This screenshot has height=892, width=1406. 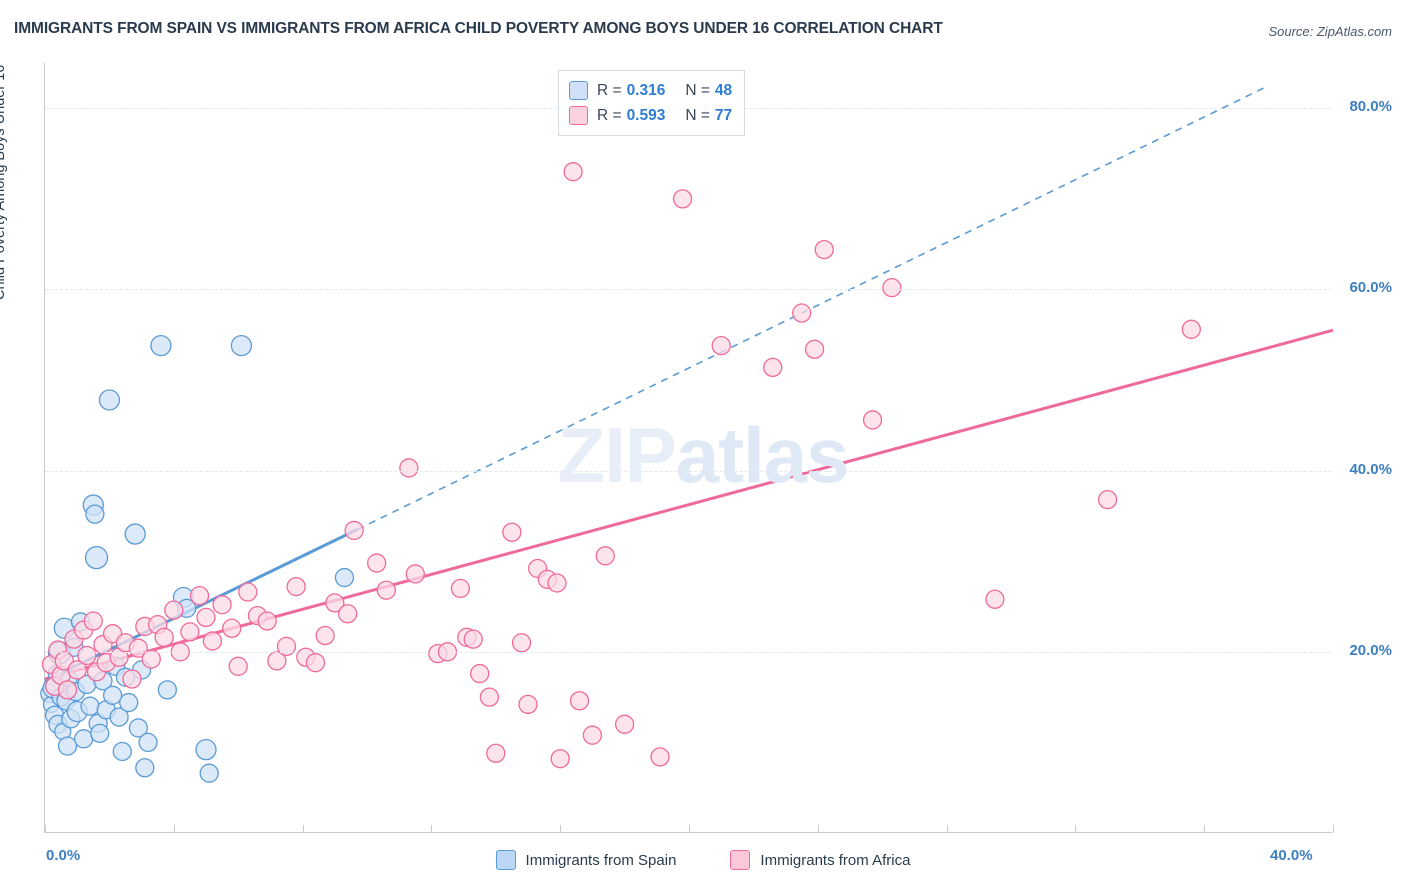 What do you see at coordinates (1370, 650) in the screenshot?
I see `y-tick-label: 20.0%` at bounding box center [1370, 650].